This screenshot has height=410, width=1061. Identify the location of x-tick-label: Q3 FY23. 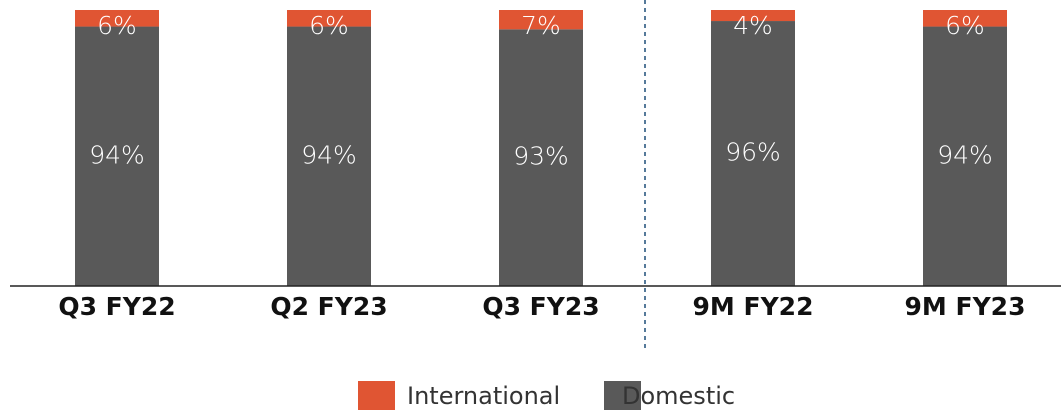
(540, 306).